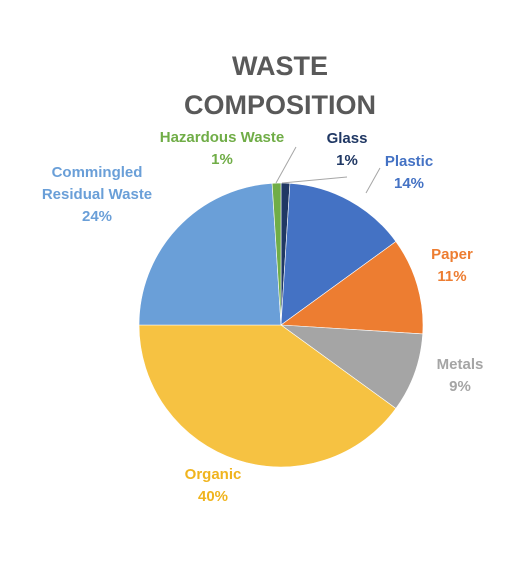 This screenshot has height=564, width=530. Describe the element at coordinates (276, 254) in the screenshot. I see `slice-hazardous-waste` at that location.